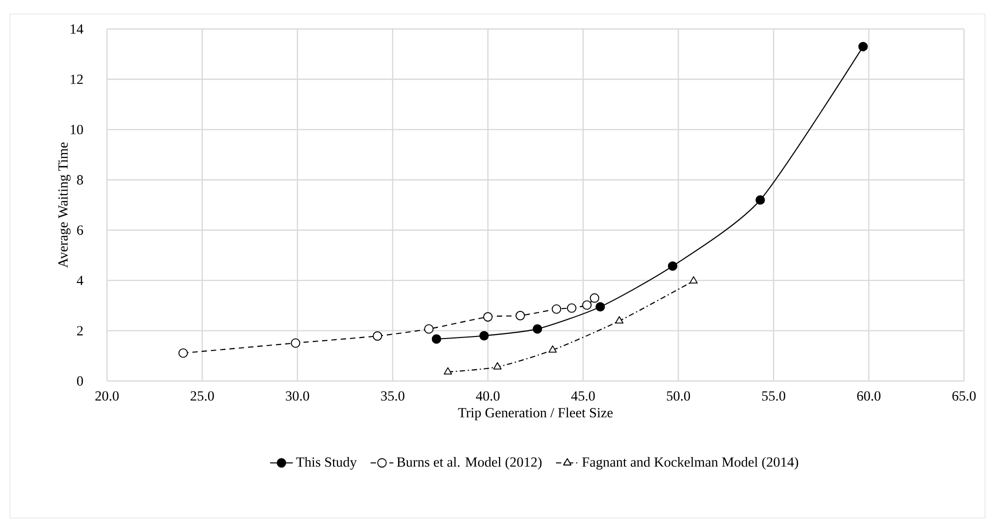 This screenshot has width=994, height=519. Describe the element at coordinates (535, 414) in the screenshot. I see `x-axis-title: Trip Generation / Fleet Size` at that location.